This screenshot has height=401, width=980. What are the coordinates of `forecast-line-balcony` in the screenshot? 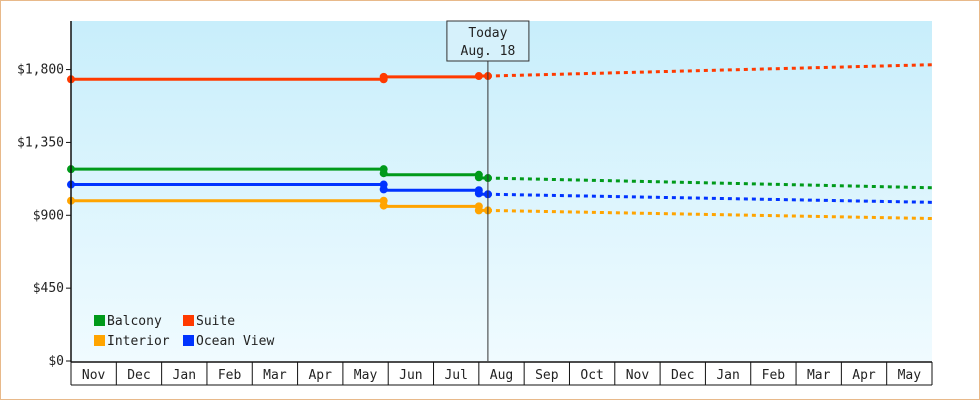 It's located at (710, 183).